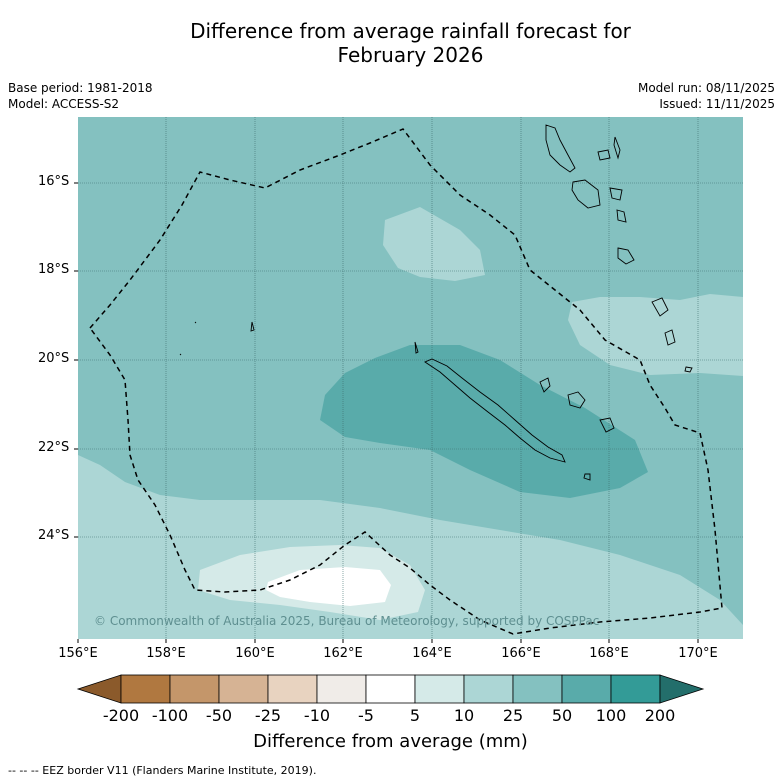  I want to click on lat-label: 16°S, so click(54, 181).